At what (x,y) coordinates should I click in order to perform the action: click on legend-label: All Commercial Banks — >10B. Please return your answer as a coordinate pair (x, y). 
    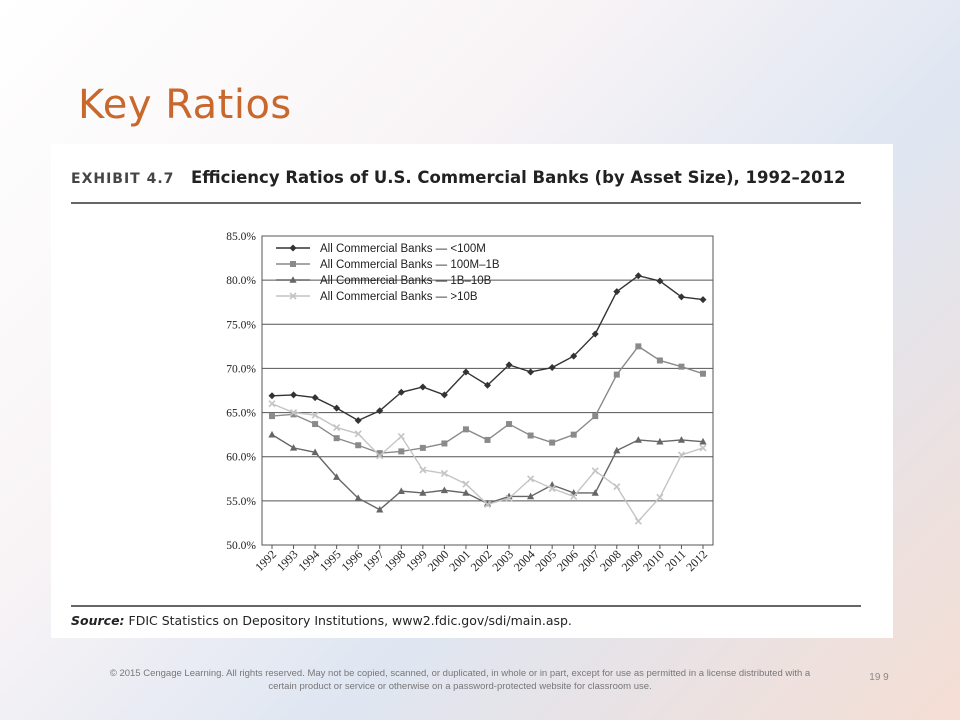
    Looking at the image, I should click on (399, 297).